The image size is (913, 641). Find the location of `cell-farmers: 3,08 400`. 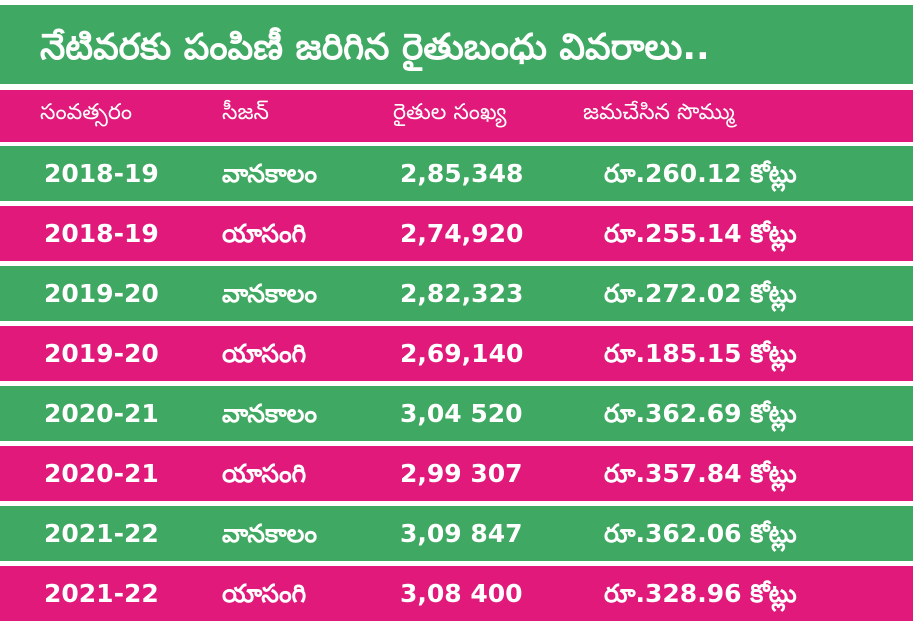

cell-farmers: 3,08 400 is located at coordinates (461, 593).